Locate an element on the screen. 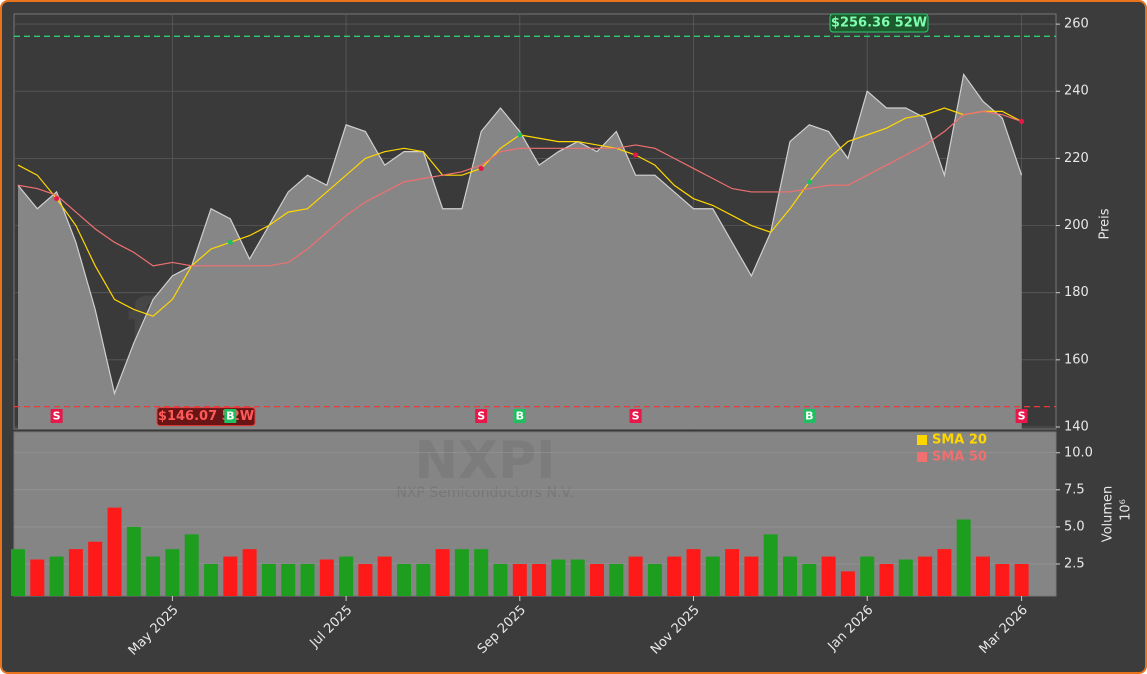 Image resolution: width=1147 pixels, height=674 pixels. y-tick-label: 240 is located at coordinates (1076, 91).